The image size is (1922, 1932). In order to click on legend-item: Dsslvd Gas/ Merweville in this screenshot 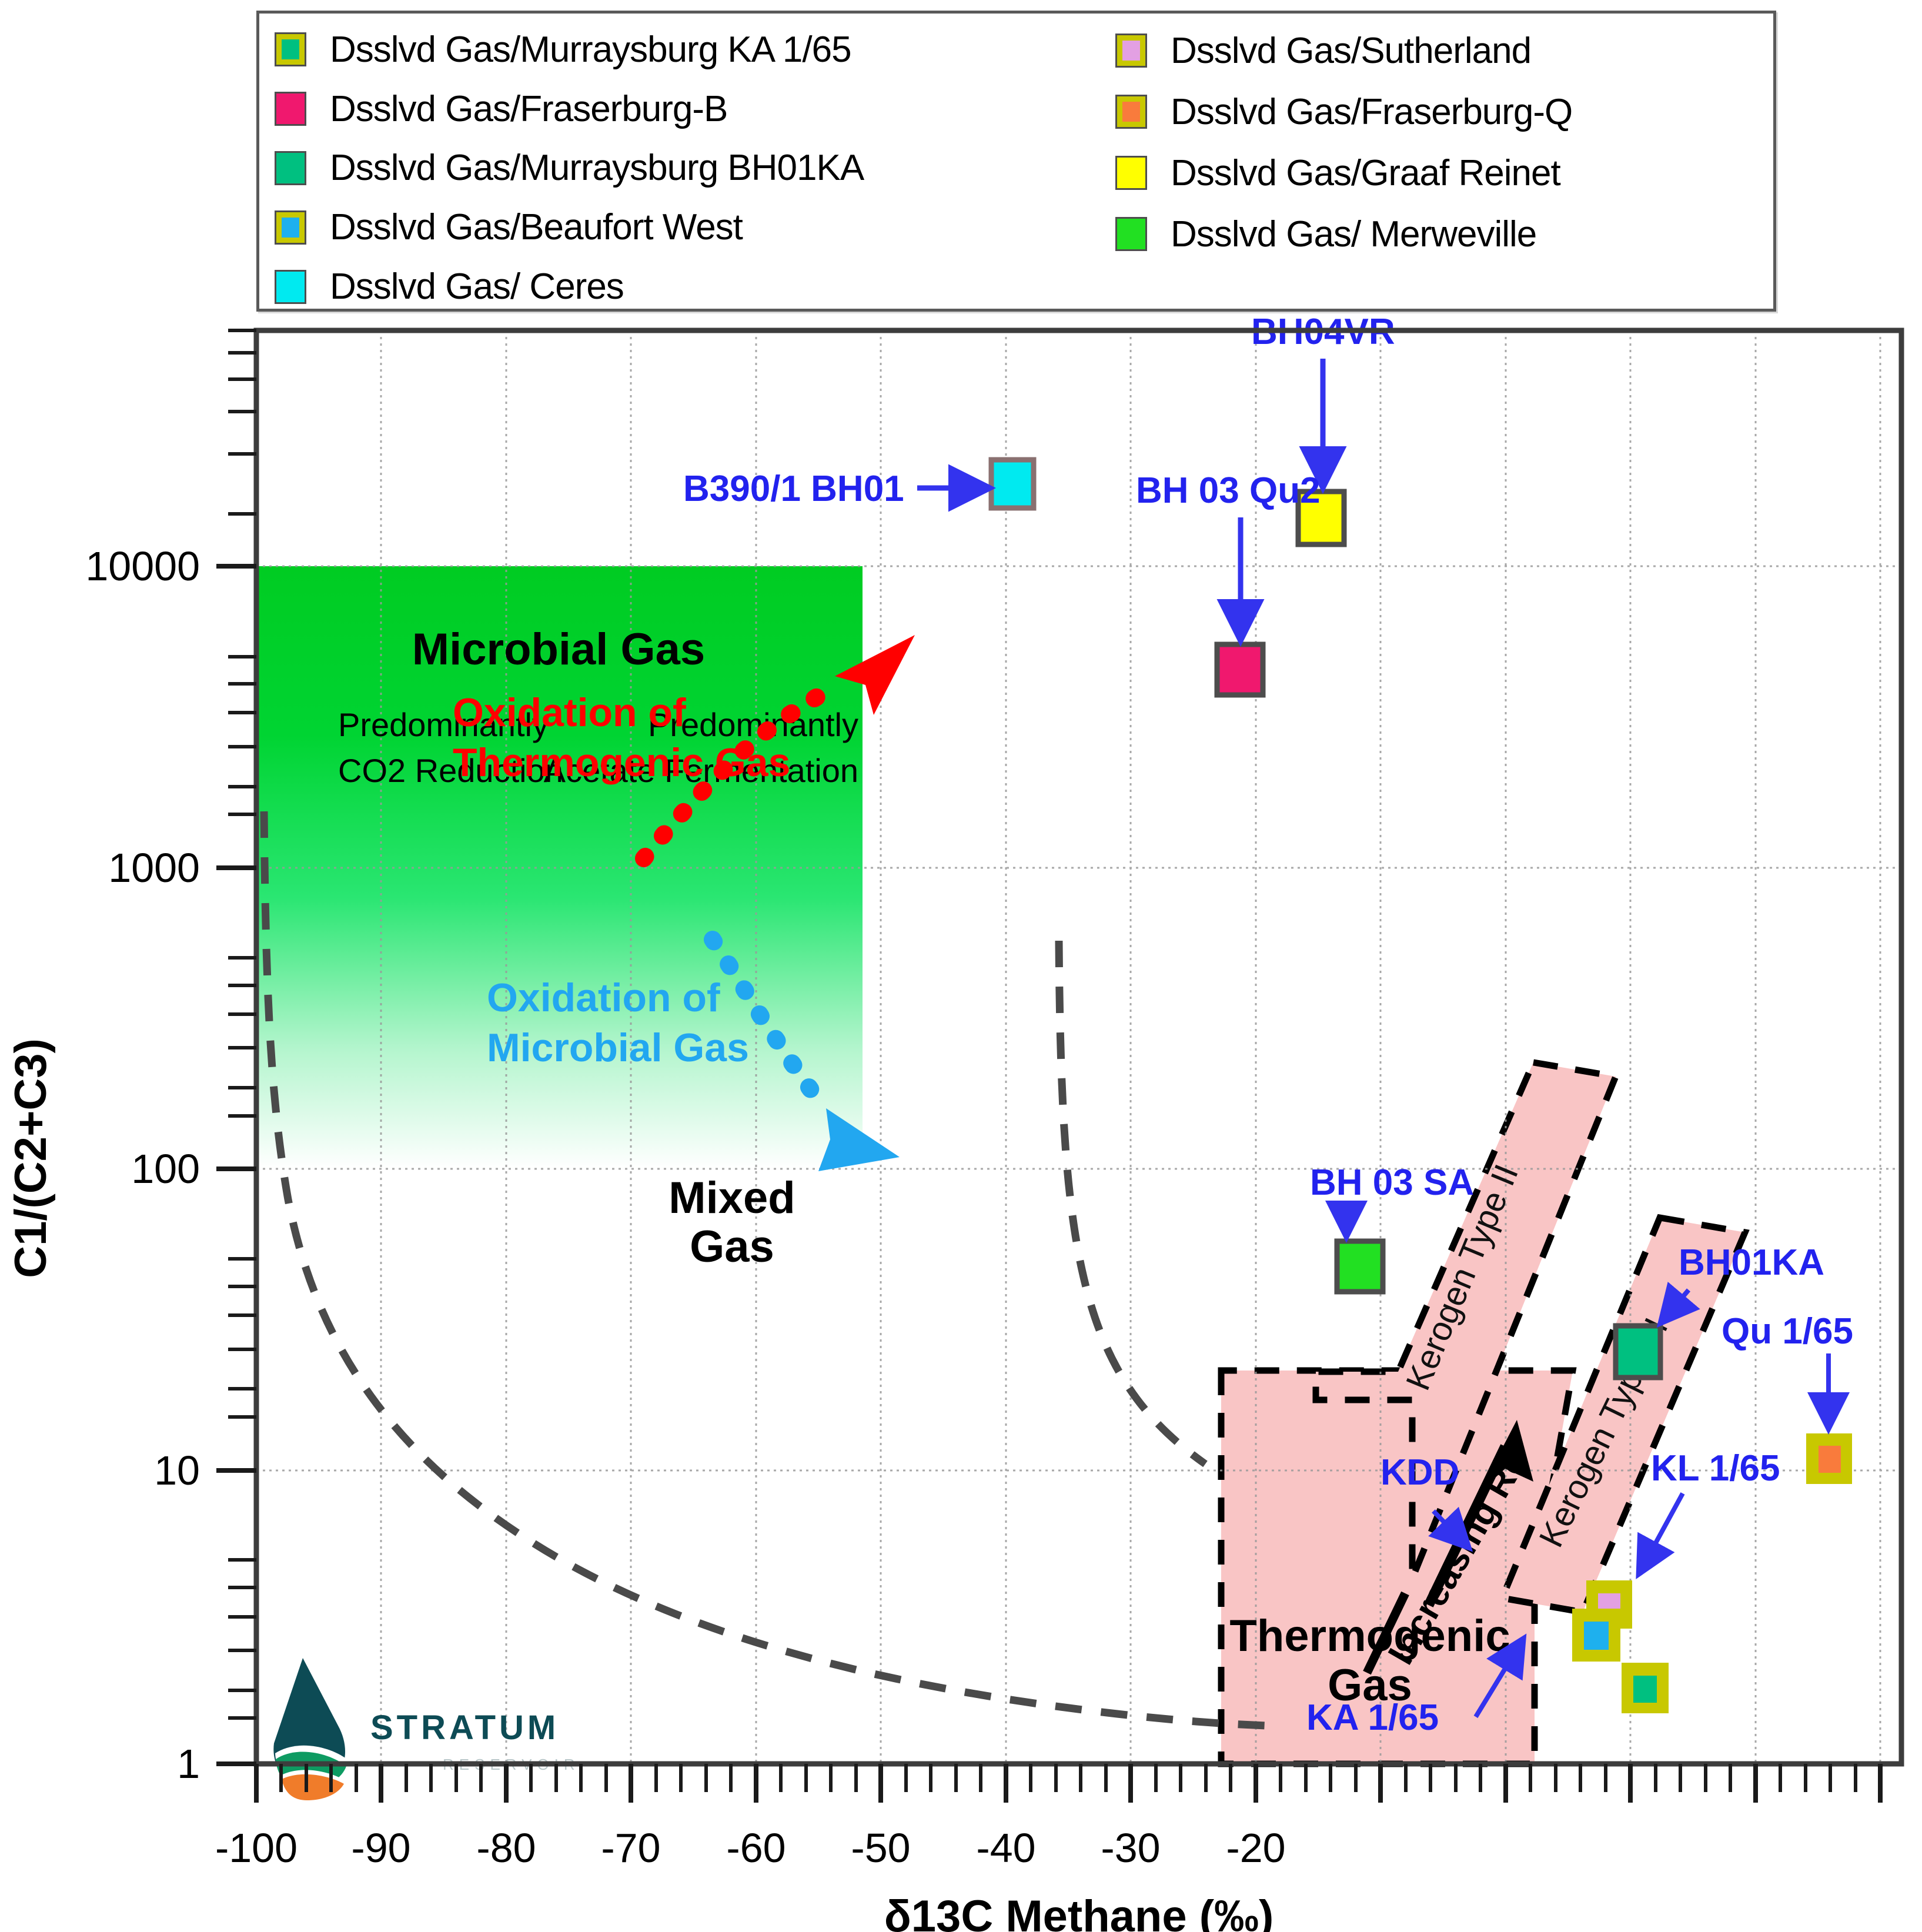, I will do `click(1438, 234)`.